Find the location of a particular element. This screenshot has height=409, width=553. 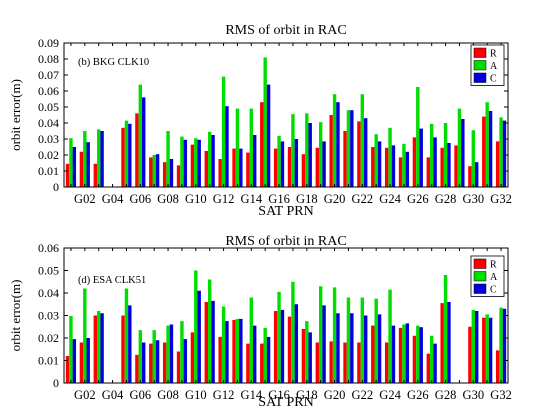

y-axis-label: orbit error(m) is located at coordinates (15, 115).